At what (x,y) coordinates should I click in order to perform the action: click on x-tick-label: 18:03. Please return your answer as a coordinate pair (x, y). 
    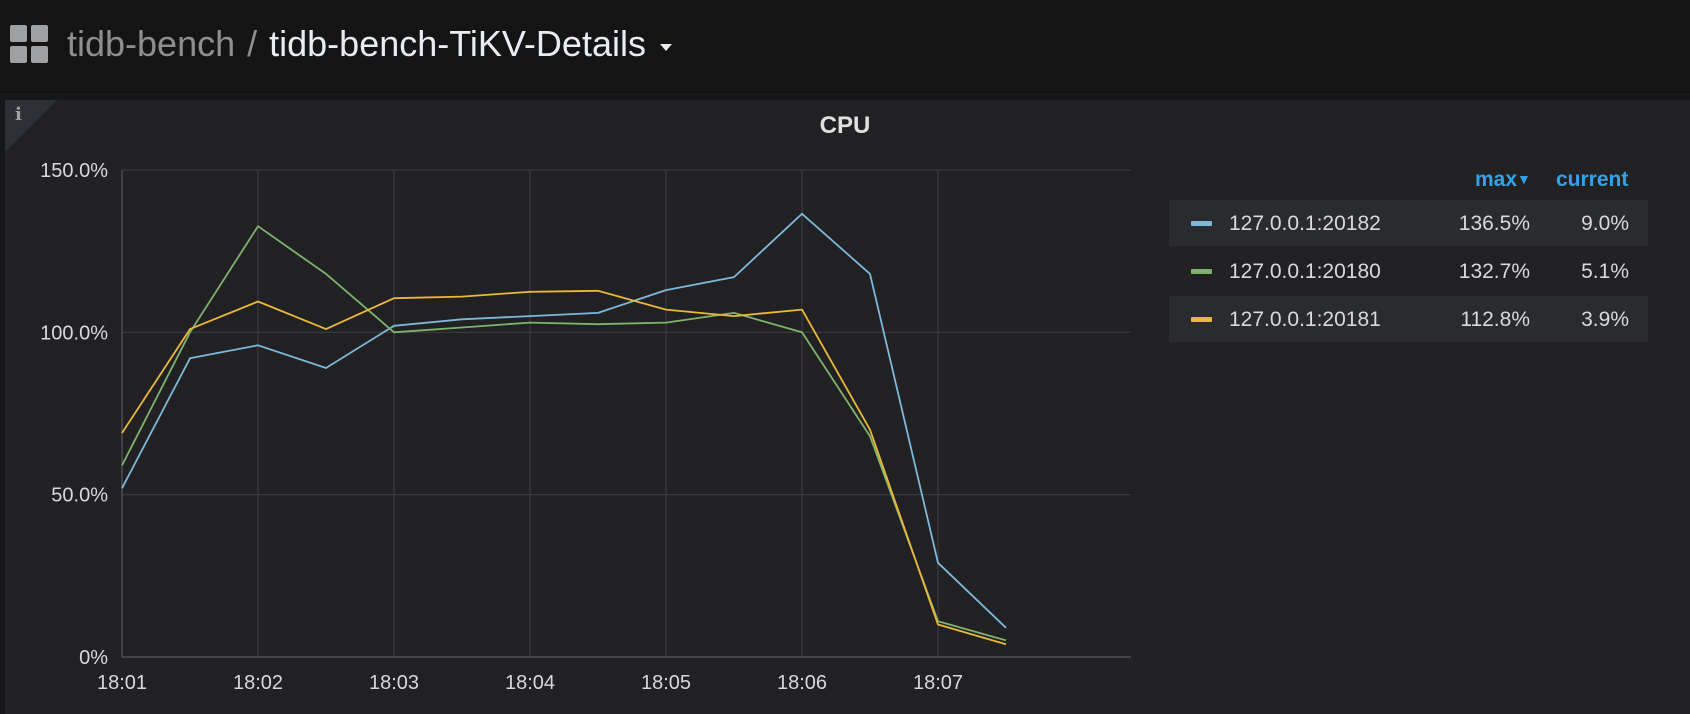
    Looking at the image, I should click on (394, 683).